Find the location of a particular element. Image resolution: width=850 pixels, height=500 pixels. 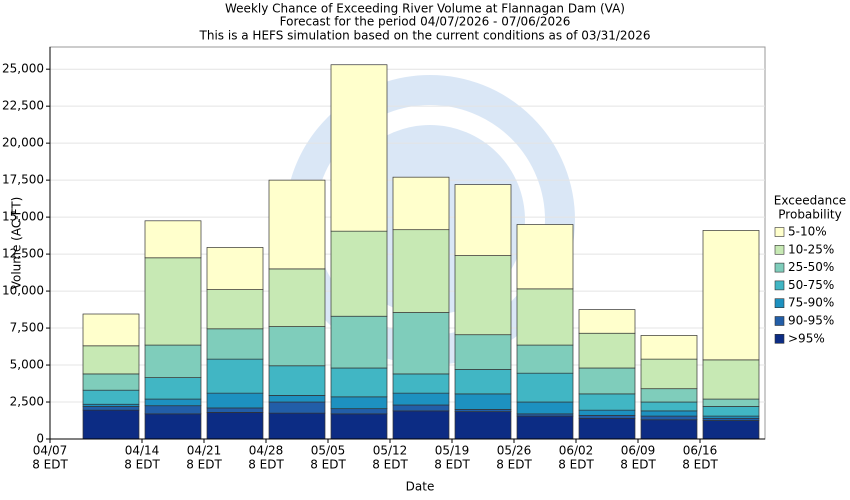

x-axis-label: Date is located at coordinates (420, 487).